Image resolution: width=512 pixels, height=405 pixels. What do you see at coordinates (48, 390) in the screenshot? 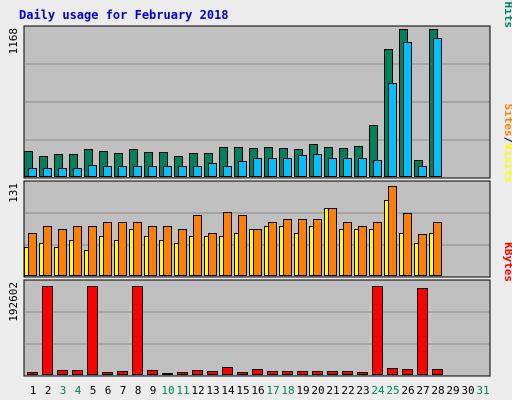
I see `day-label: 2` at bounding box center [48, 390].